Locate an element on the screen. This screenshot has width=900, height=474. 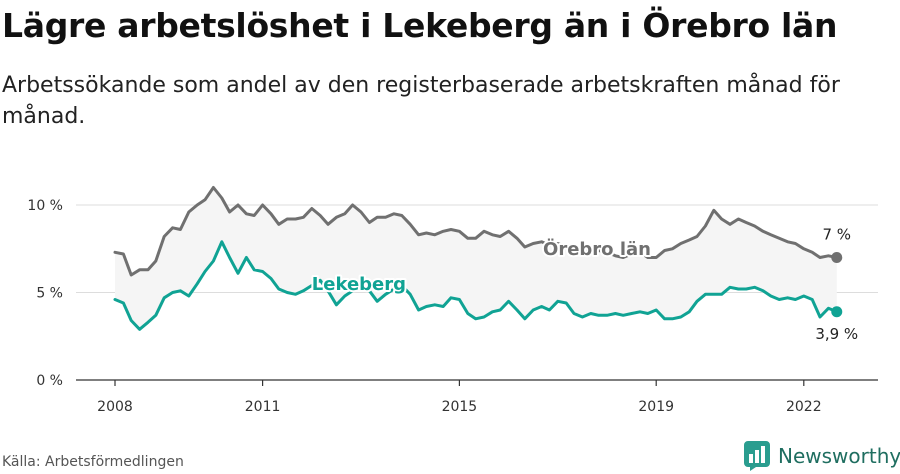
series-label-lekeberg: Lekeberg is located at coordinates (359, 284).